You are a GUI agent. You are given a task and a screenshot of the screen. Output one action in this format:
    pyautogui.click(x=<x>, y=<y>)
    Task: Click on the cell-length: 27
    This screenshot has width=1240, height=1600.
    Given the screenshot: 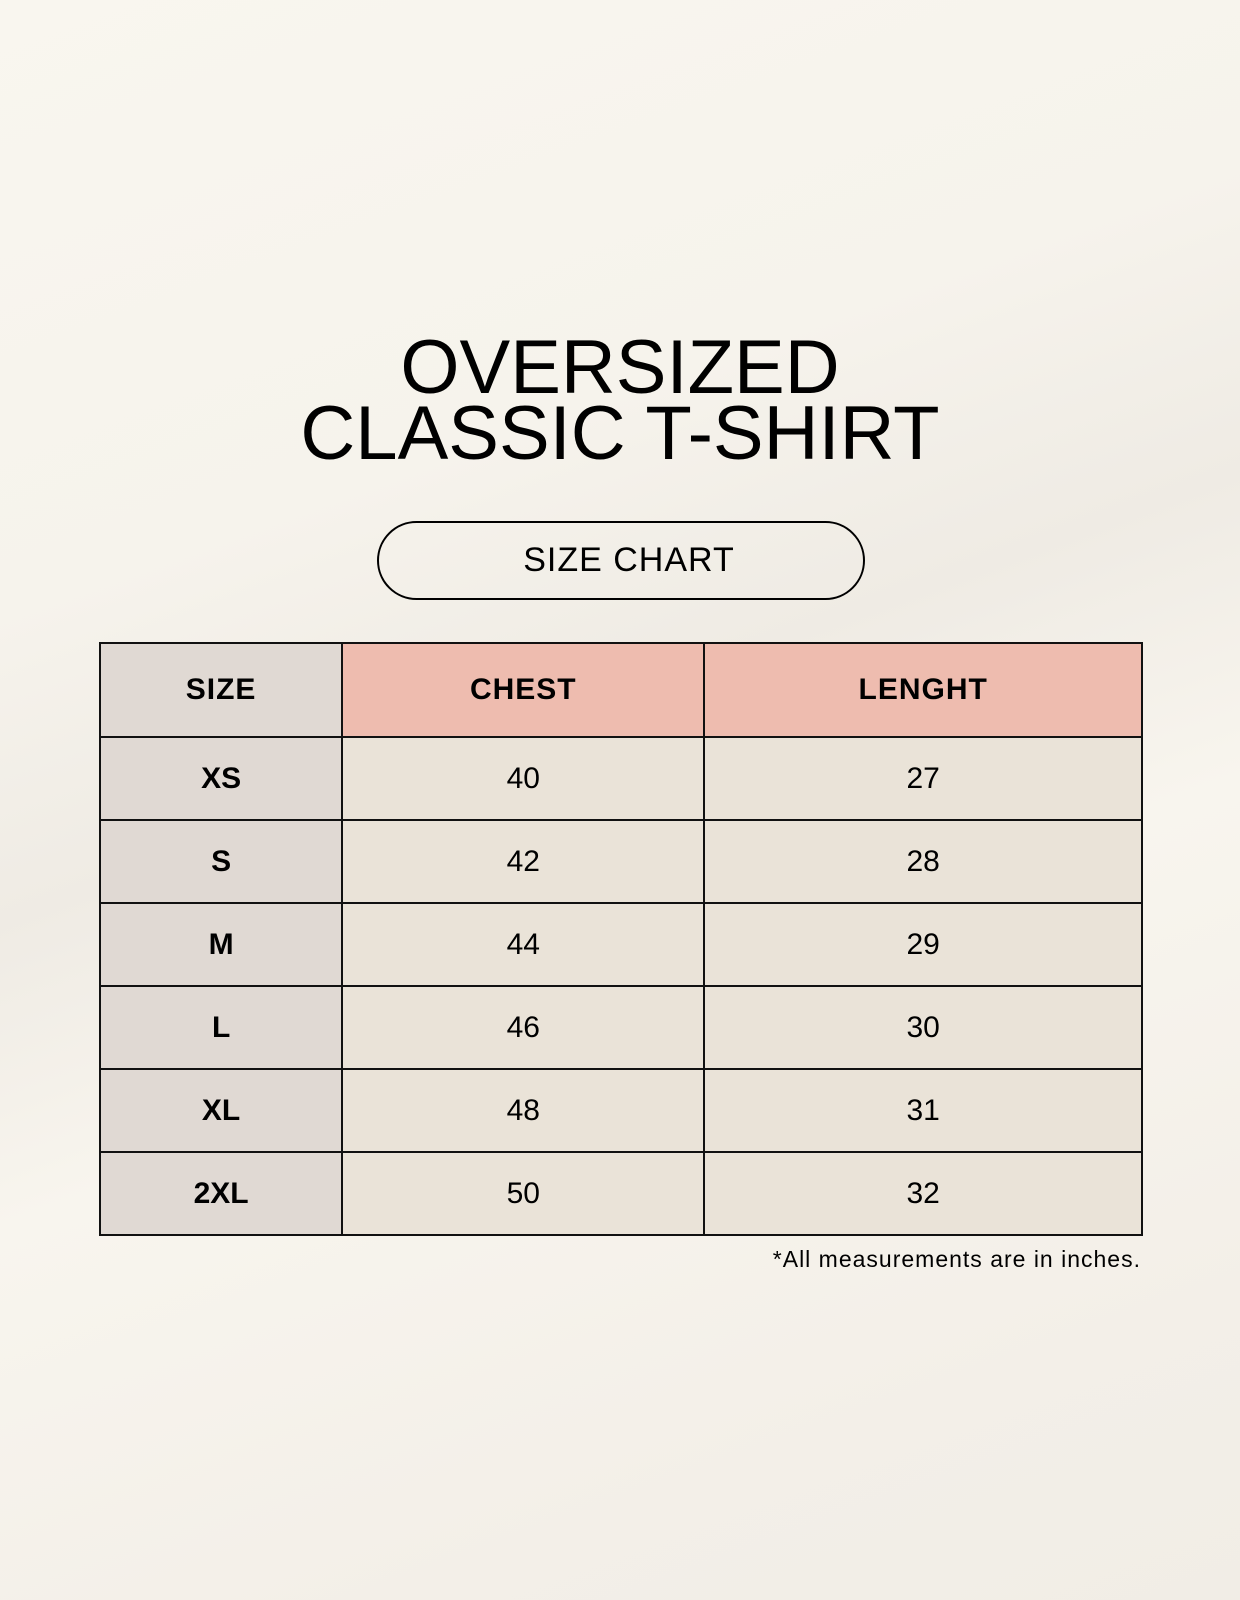 What is the action you would take?
    pyautogui.click(x=923, y=778)
    